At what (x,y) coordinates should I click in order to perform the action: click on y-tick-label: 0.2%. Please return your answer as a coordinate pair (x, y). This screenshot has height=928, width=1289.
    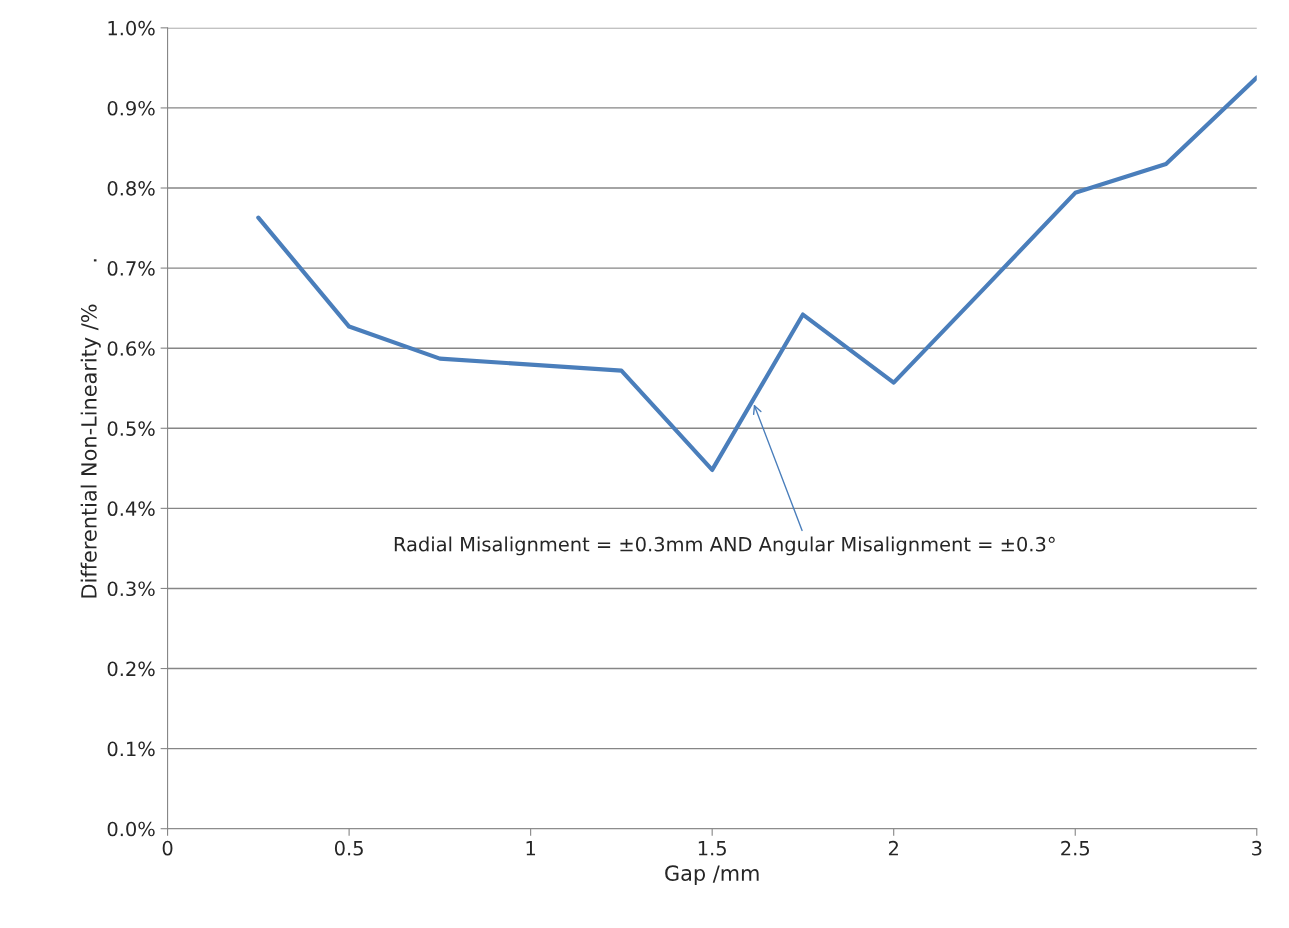
    Looking at the image, I should click on (131, 669).